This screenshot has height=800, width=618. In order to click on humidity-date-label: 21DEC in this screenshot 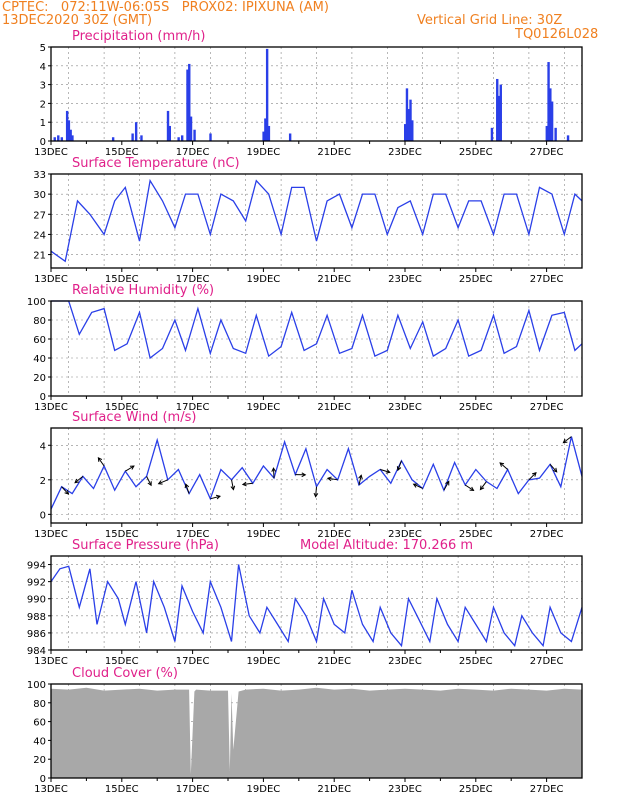, I will do `click(334, 407)`.